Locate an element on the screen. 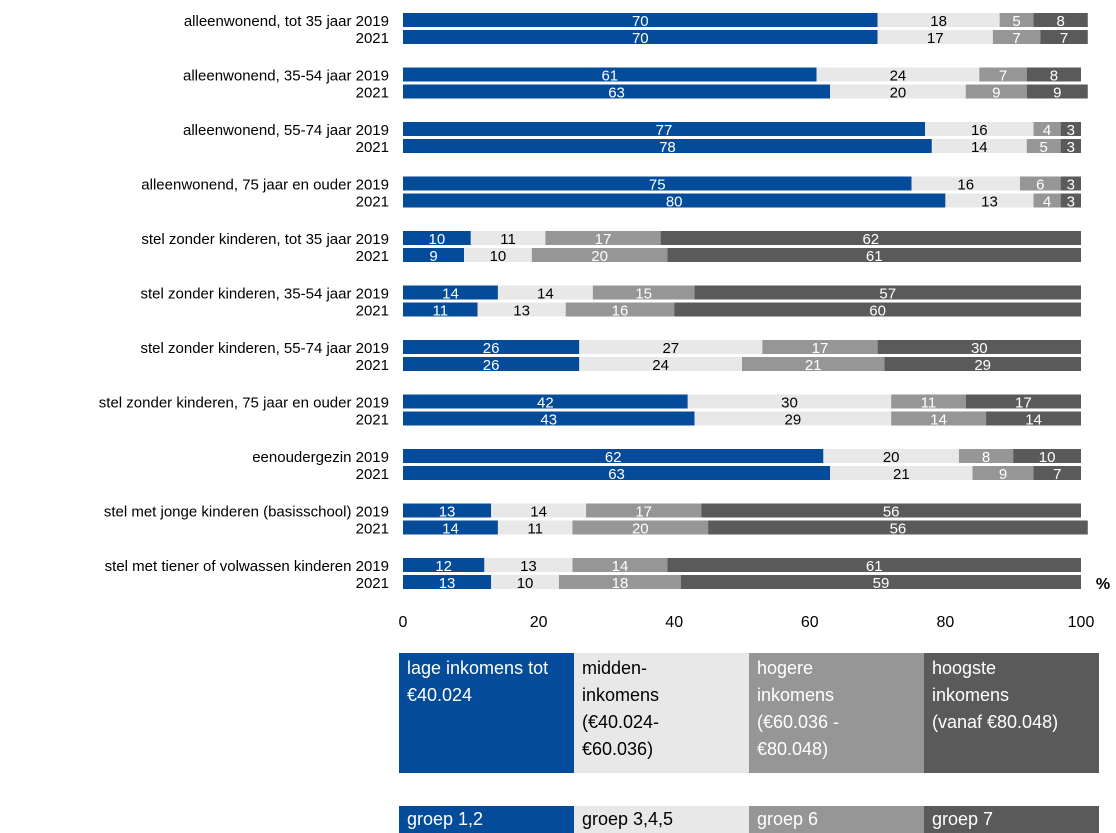 The height and width of the screenshot is (833, 1116). data-label: 57 is located at coordinates (887, 294).